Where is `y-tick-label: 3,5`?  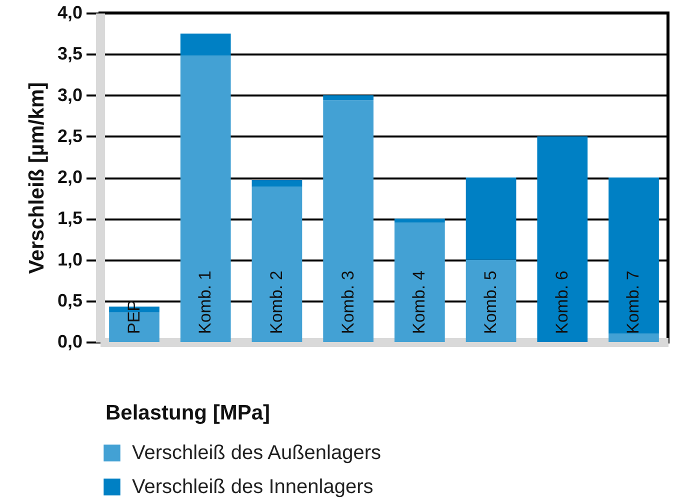
y-tick-label: 3,5 is located at coordinates (69, 54).